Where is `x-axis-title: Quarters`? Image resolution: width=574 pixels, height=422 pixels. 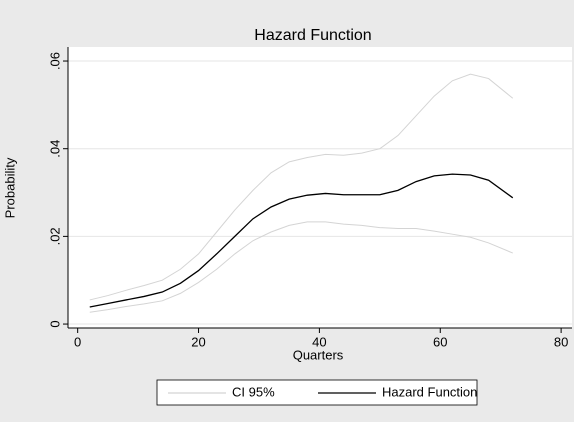 x-axis-title: Quarters is located at coordinates (318, 354).